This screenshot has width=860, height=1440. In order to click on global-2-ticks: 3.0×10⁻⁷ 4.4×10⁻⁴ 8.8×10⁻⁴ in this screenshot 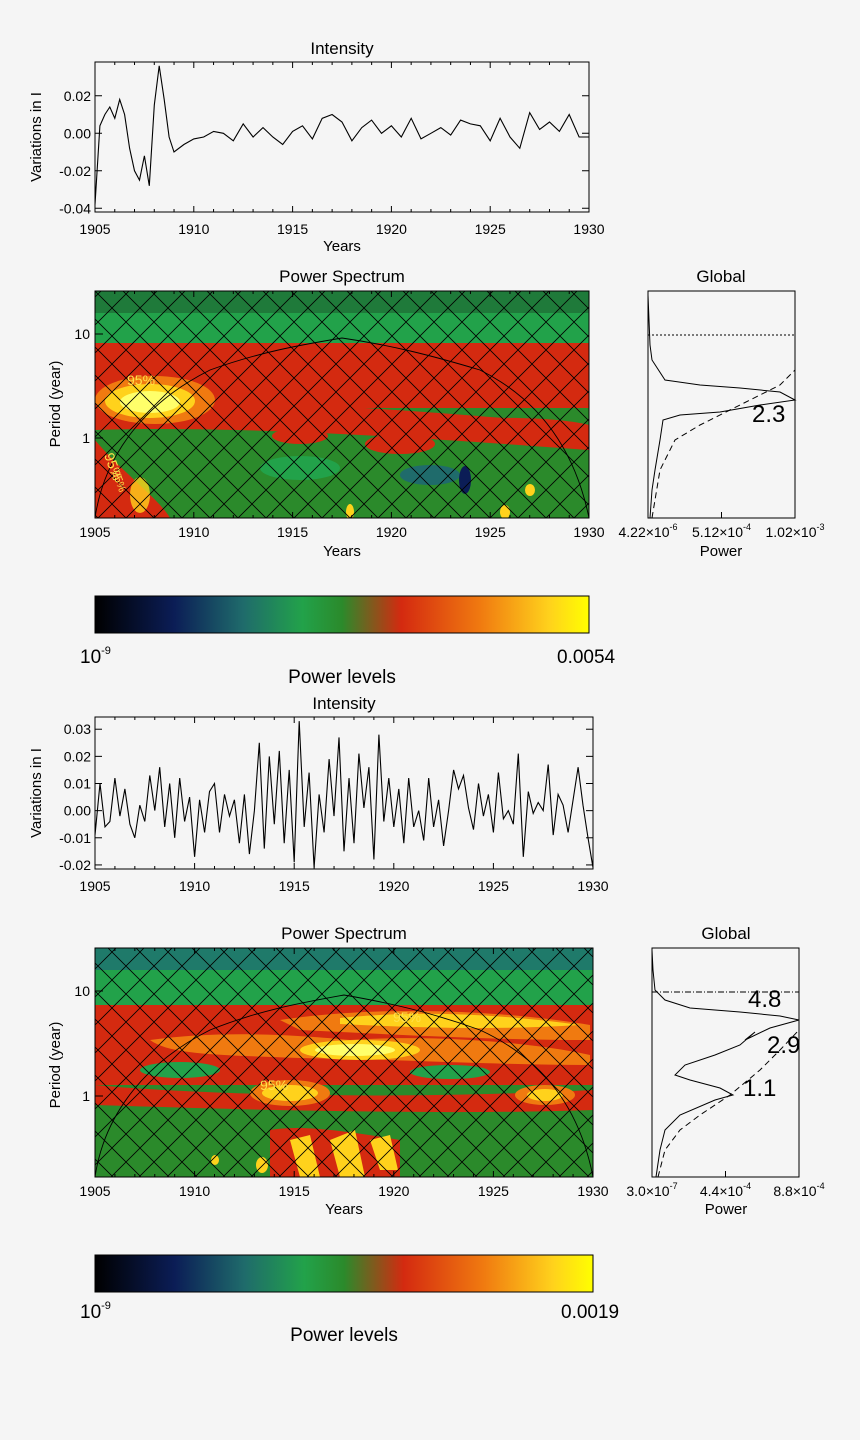, I will do `click(725, 1185)`.